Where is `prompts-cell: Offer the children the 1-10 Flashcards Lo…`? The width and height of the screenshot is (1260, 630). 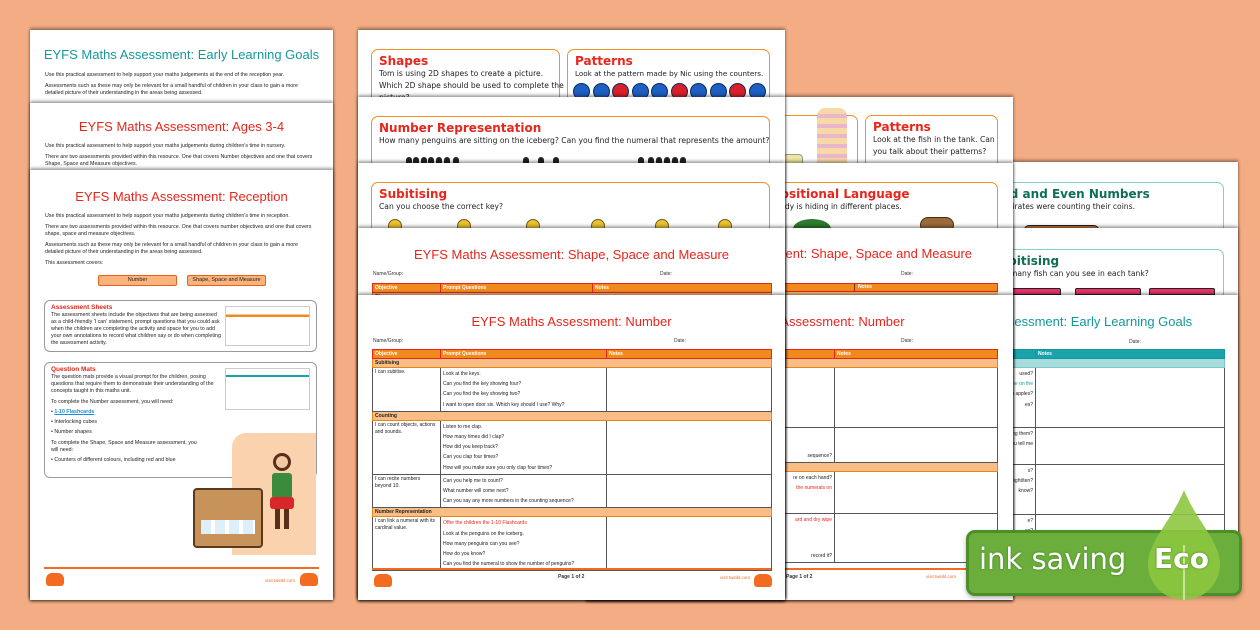 prompts-cell: Offer the children the 1-10 Flashcards Lo… is located at coordinates (523, 544).